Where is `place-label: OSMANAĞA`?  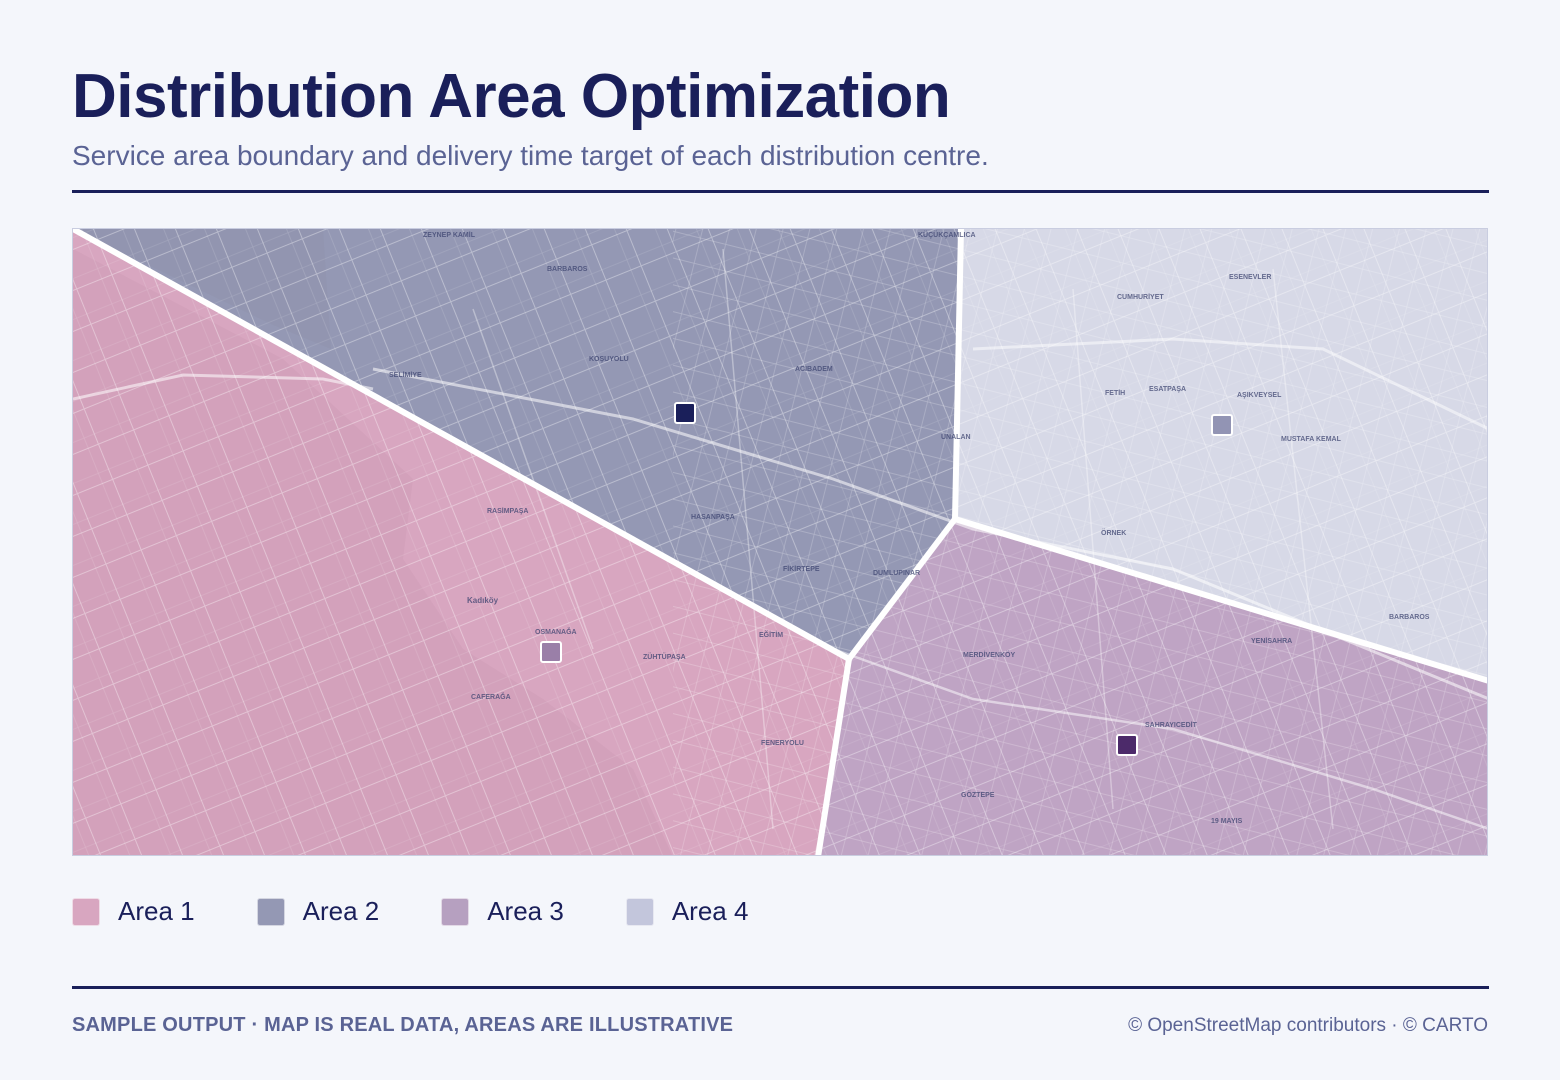
place-label: OSMANAĞA is located at coordinates (556, 631).